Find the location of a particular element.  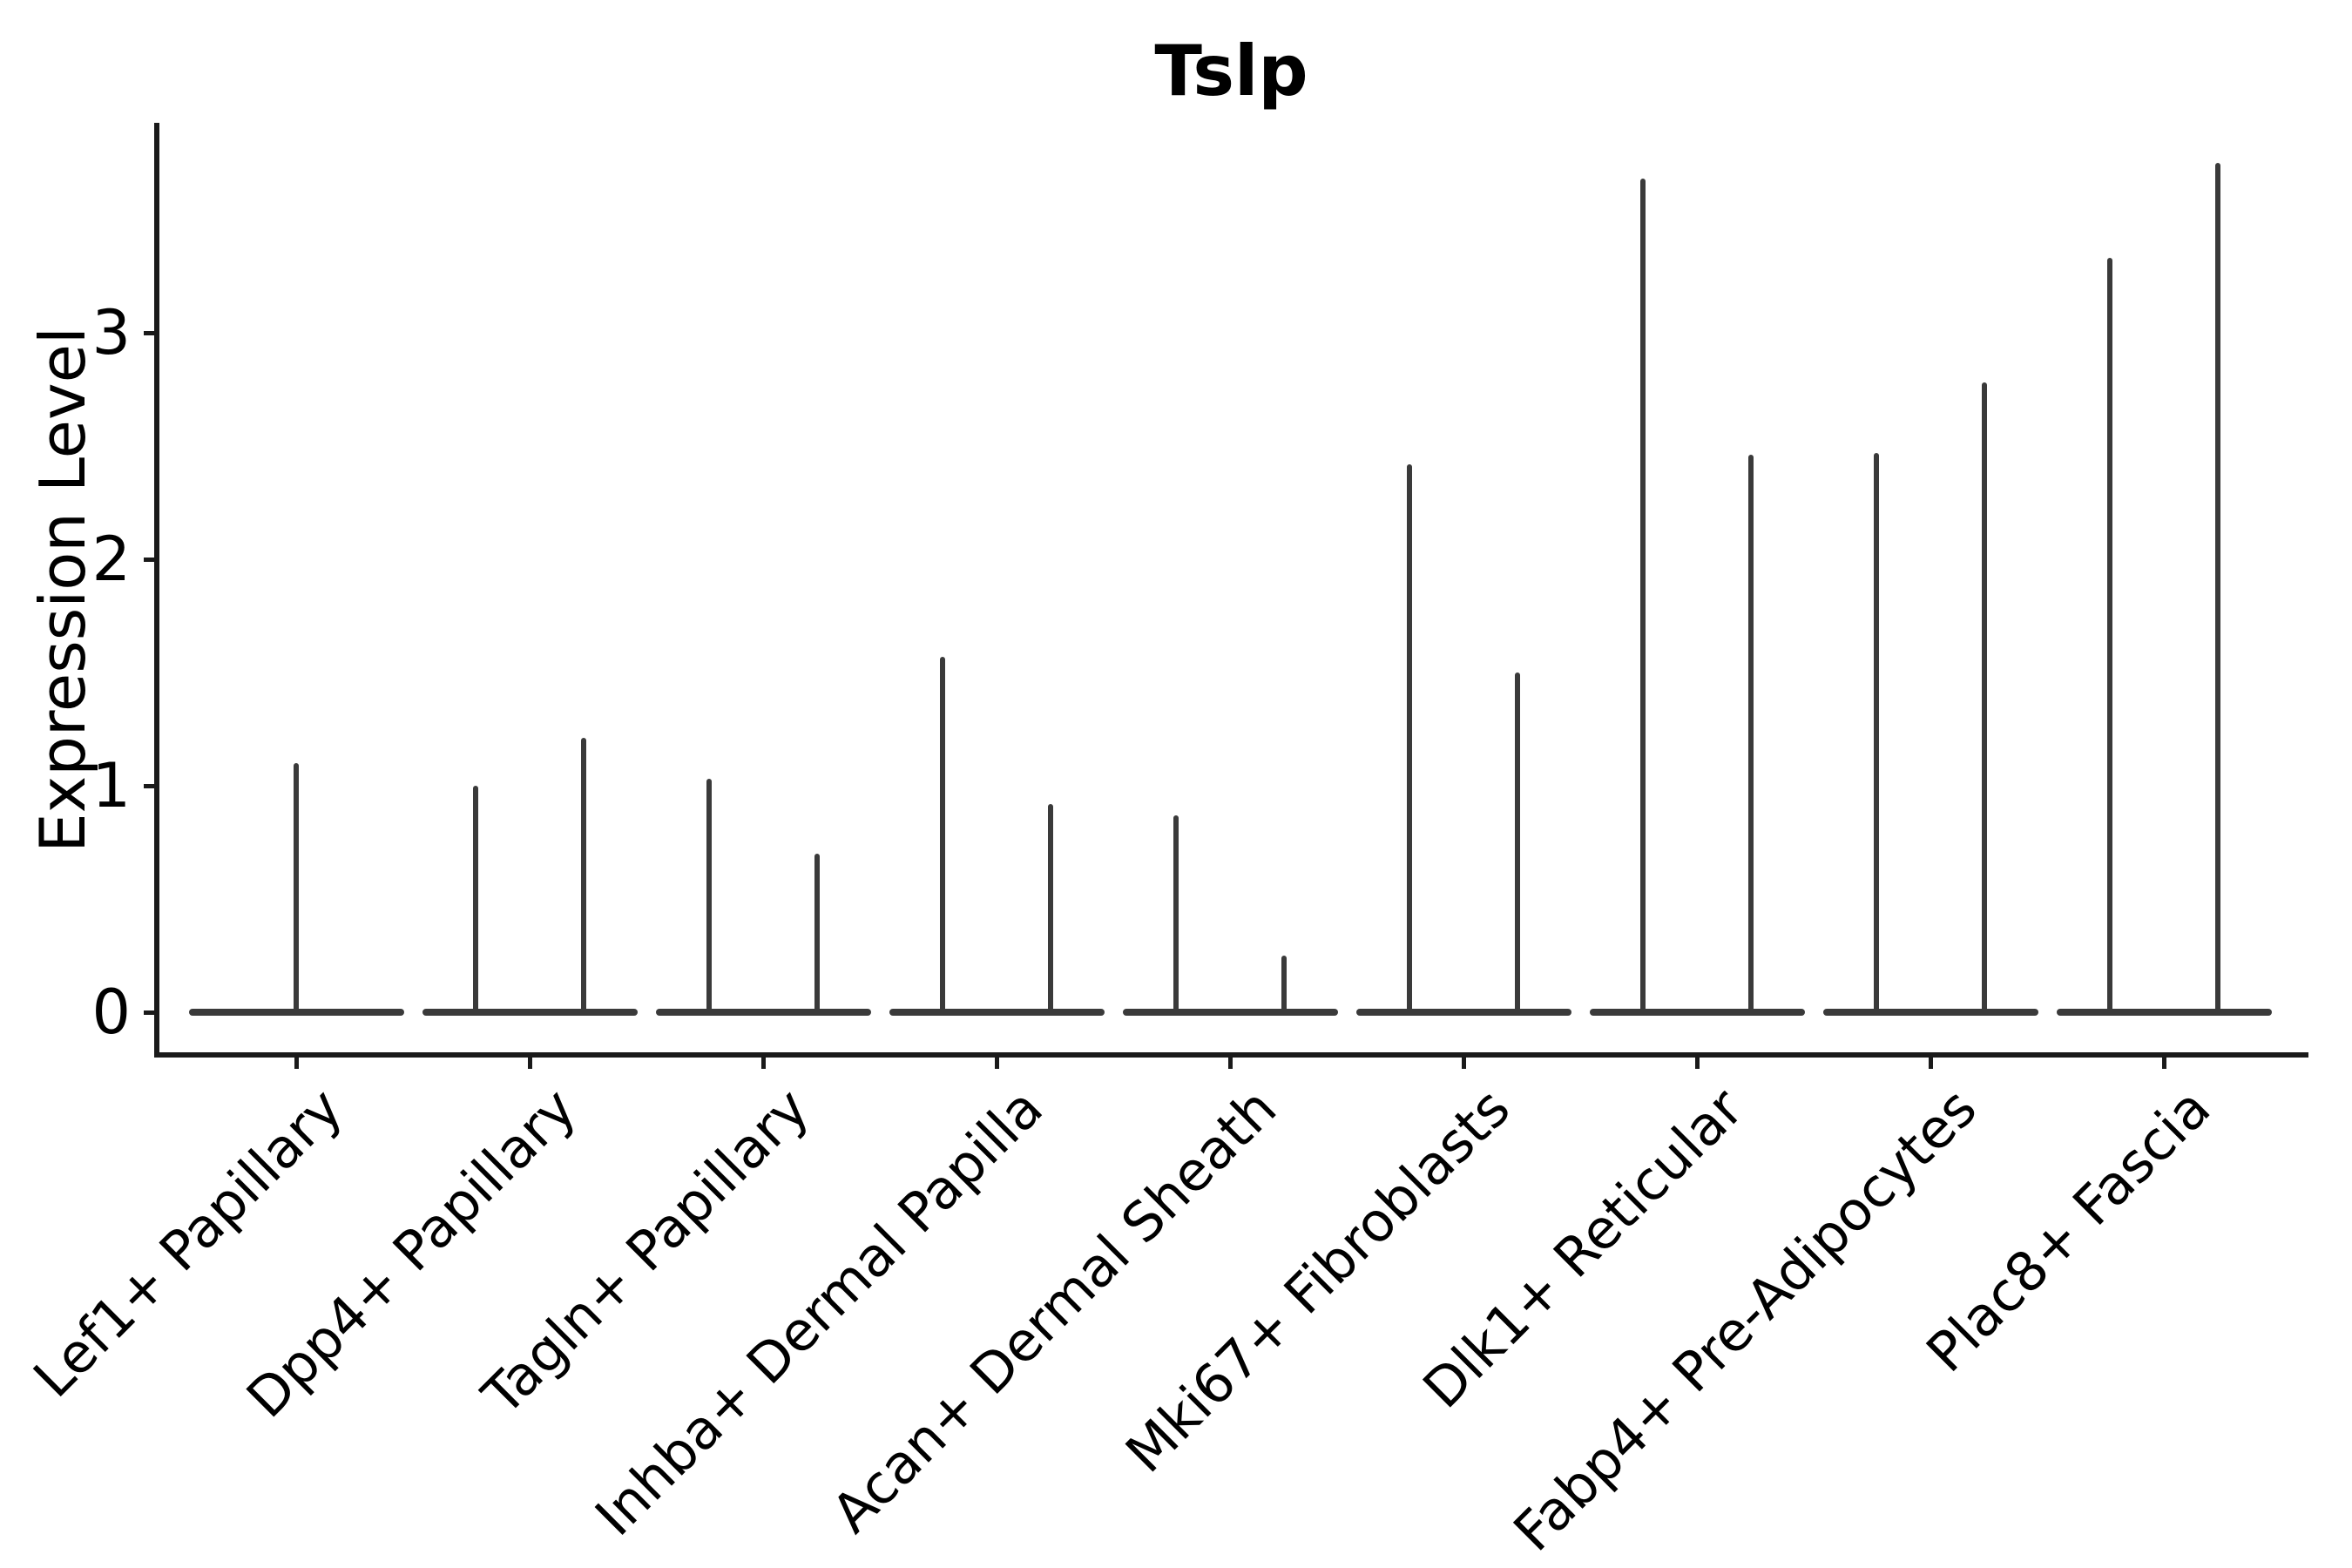

y-tick-label: 0 is located at coordinates (111, 1013).